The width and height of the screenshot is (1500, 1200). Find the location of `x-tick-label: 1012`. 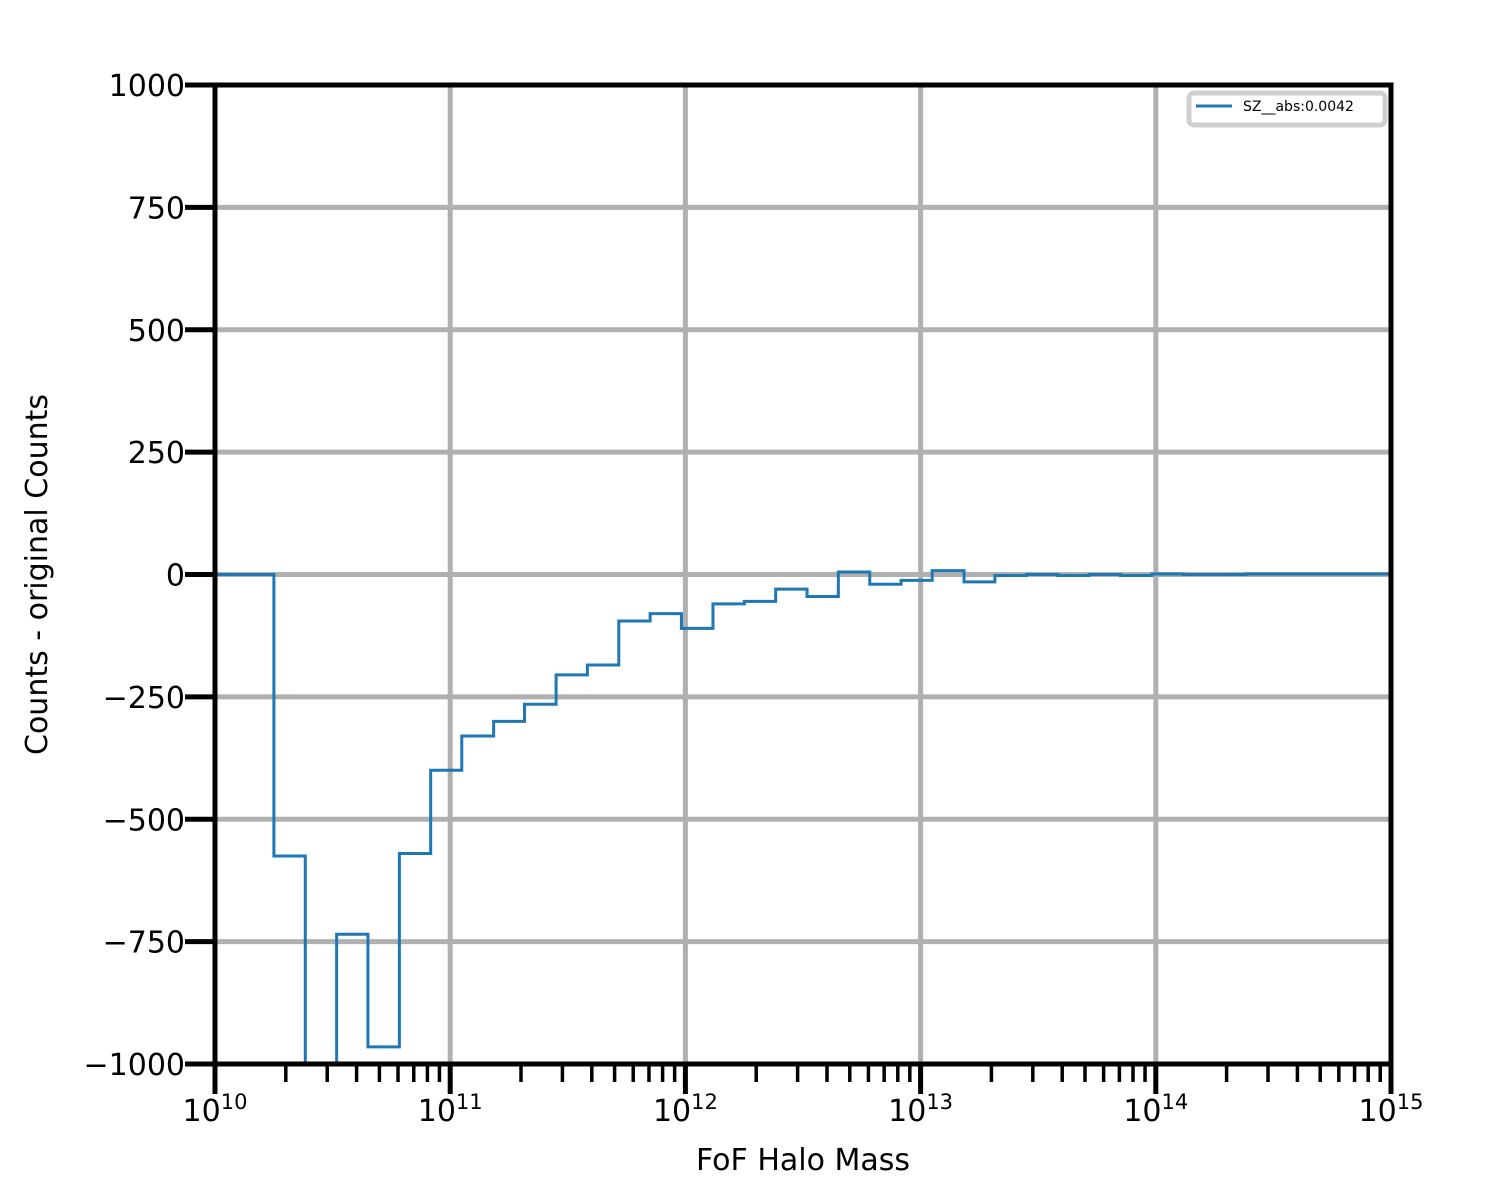

x-tick-label: 1012 is located at coordinates (685, 1109).